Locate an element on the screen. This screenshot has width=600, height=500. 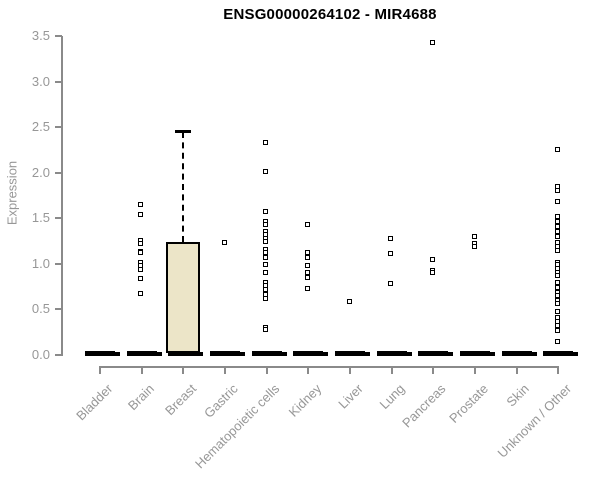
x-category-label: Lung is located at coordinates (392, 397).